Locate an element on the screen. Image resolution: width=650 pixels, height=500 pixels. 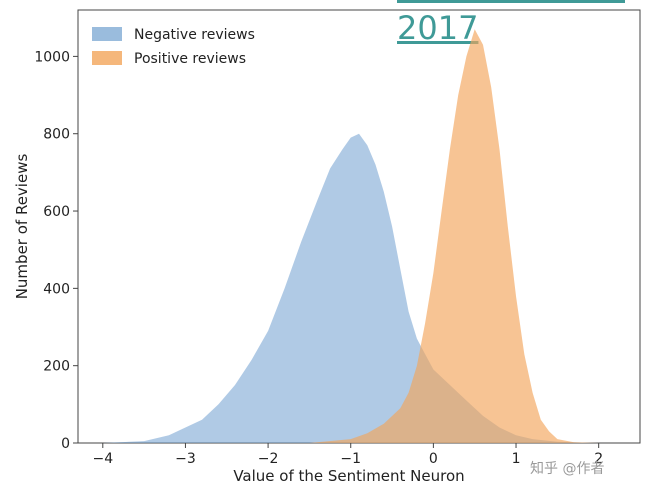
x-tick-label: −4 is located at coordinates (102, 459).